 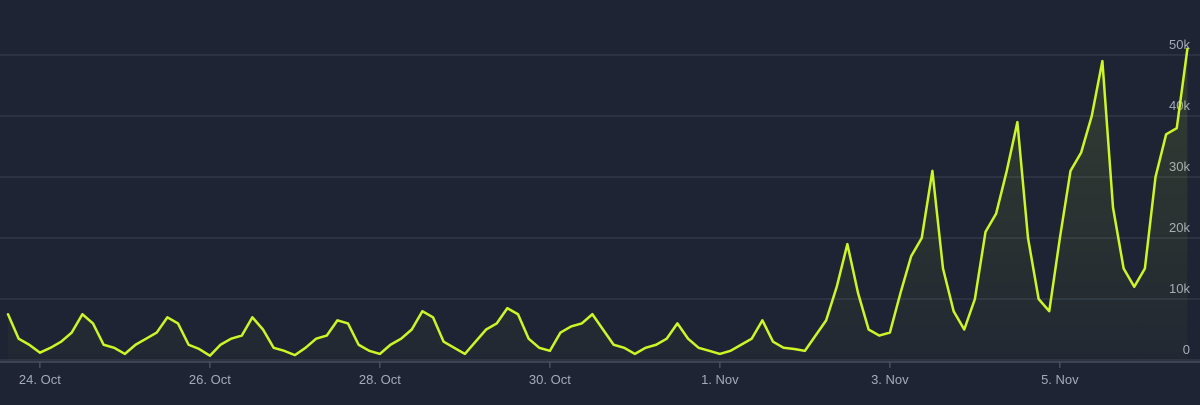 I want to click on y-tick-label: 50k, so click(x=1179, y=44).